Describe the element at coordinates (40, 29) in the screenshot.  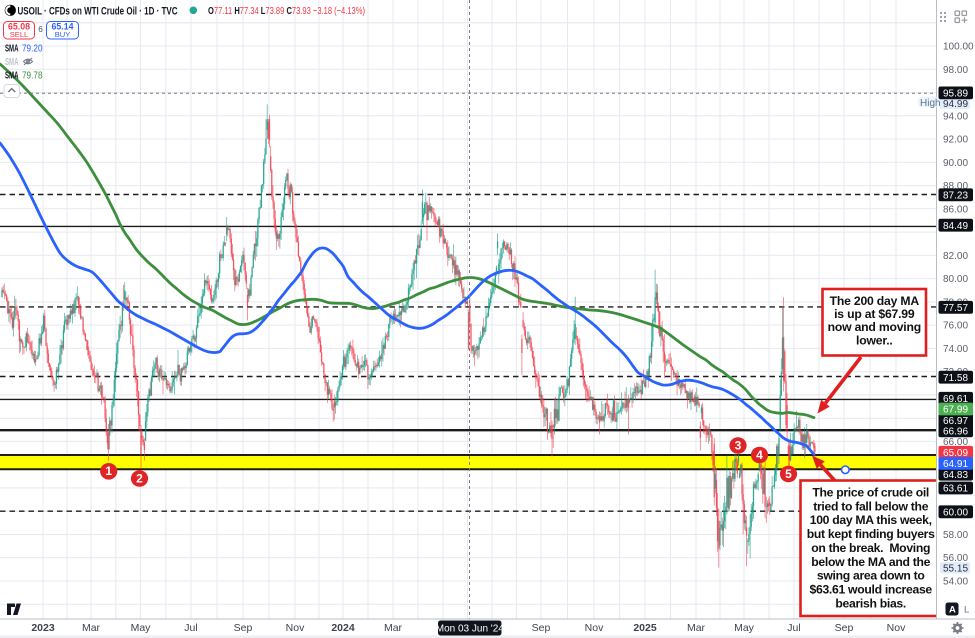
I see `svg-text: 6` at that location.